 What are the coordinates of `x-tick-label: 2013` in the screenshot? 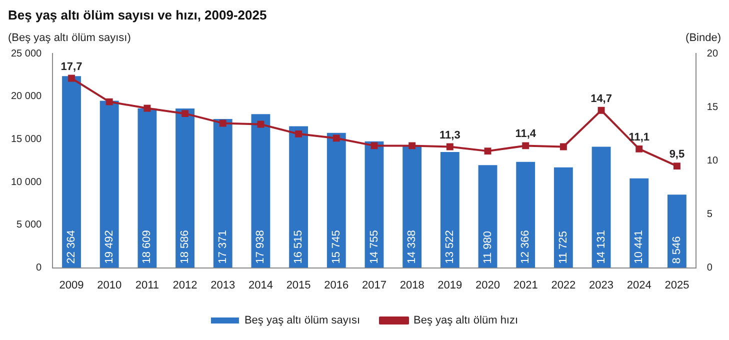 It's located at (223, 285).